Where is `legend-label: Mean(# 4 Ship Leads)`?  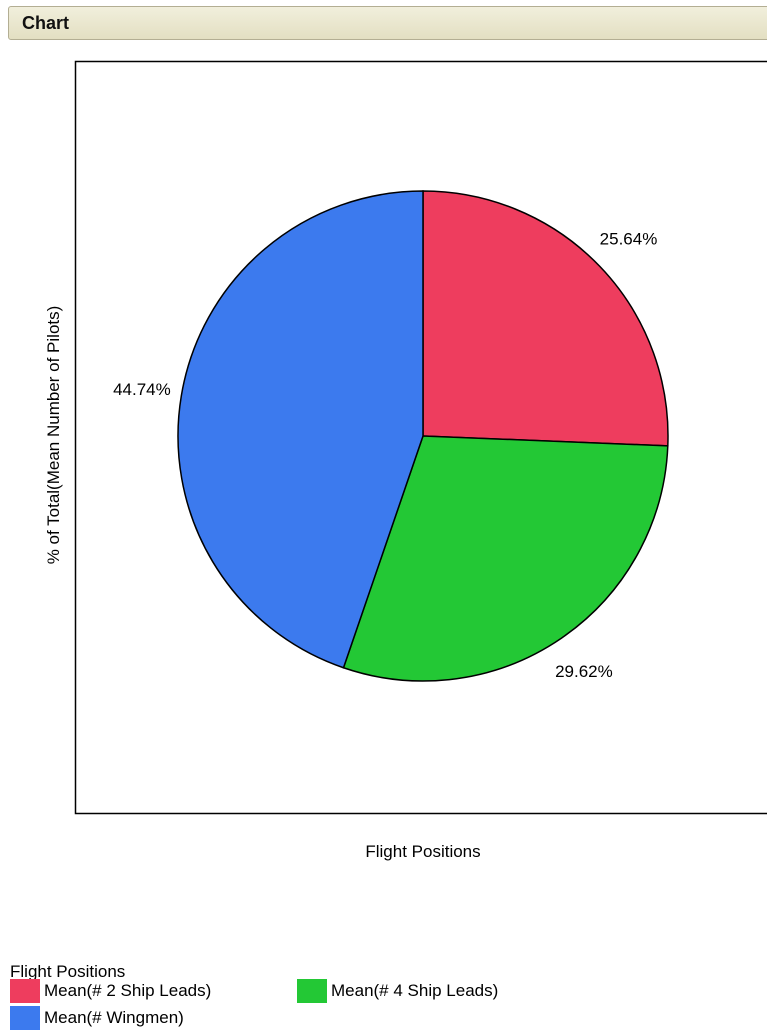 legend-label: Mean(# 4 Ship Leads) is located at coordinates (415, 990).